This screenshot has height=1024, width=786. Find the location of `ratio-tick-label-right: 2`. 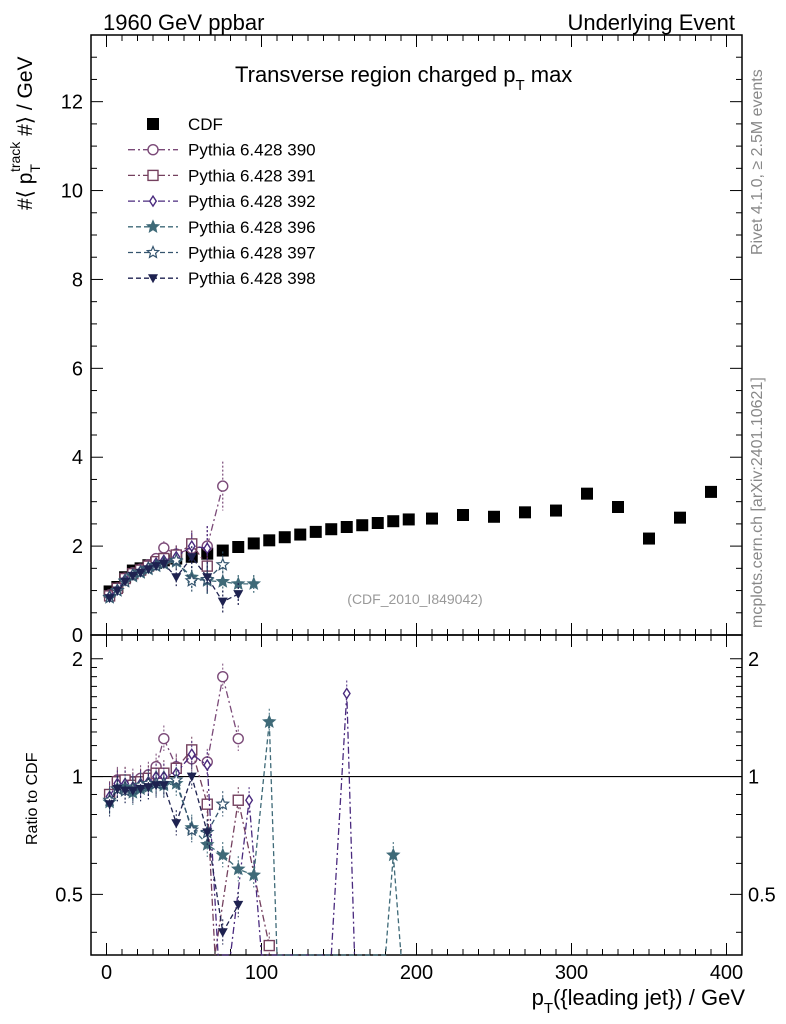

ratio-tick-label-right: 2 is located at coordinates (753, 660).